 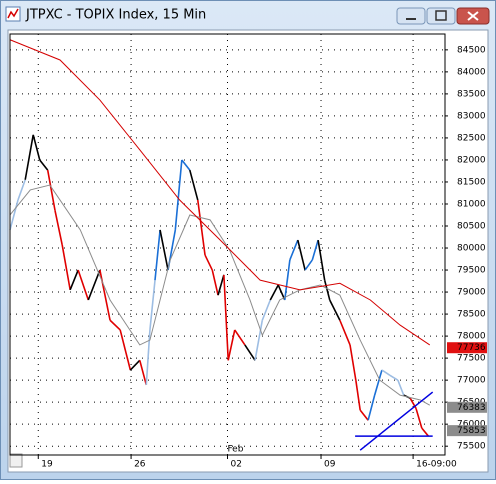 I want to click on y-tick-label: 83500, so click(x=471, y=94).